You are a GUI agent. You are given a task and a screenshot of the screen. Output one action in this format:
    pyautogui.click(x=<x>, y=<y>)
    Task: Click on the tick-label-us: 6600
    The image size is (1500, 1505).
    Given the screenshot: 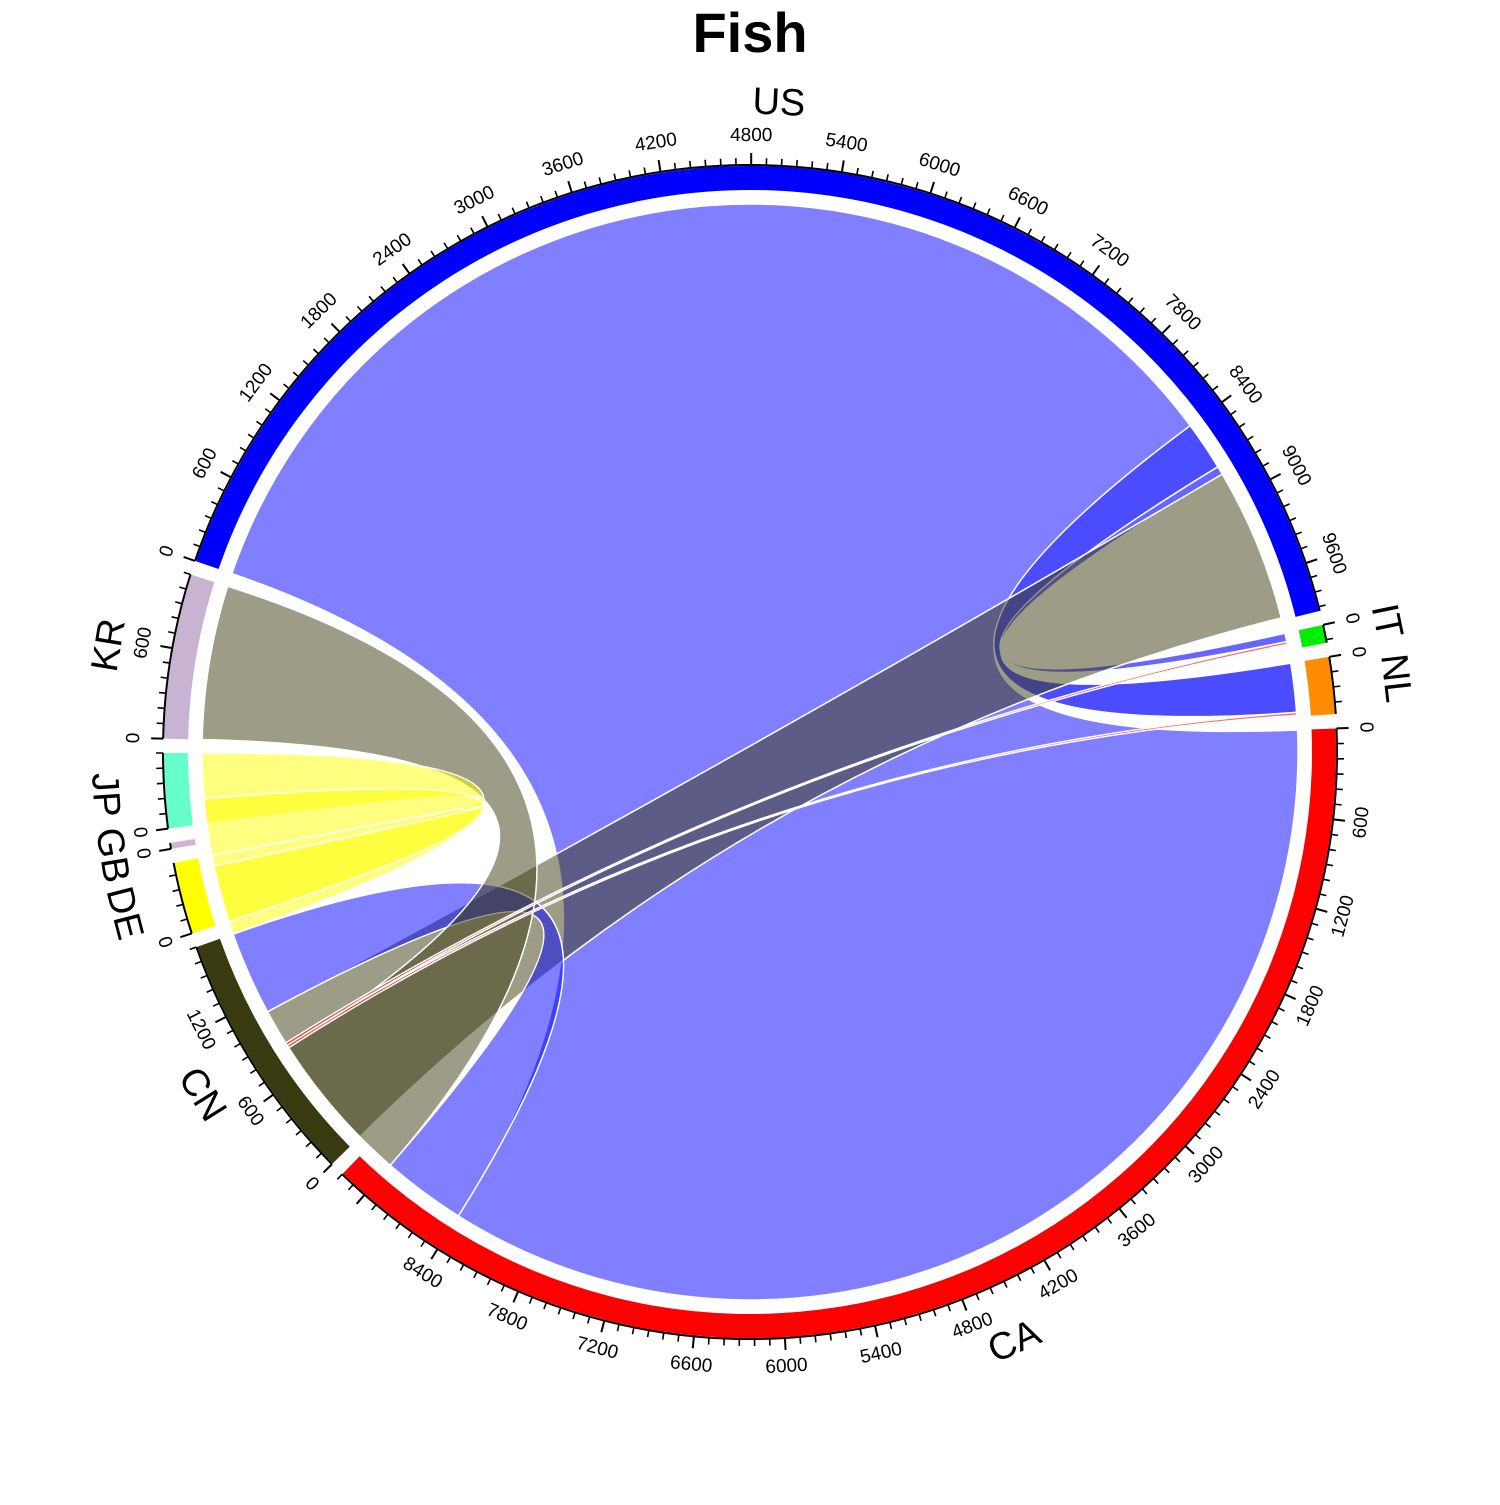 What is the action you would take?
    pyautogui.click(x=1027, y=202)
    